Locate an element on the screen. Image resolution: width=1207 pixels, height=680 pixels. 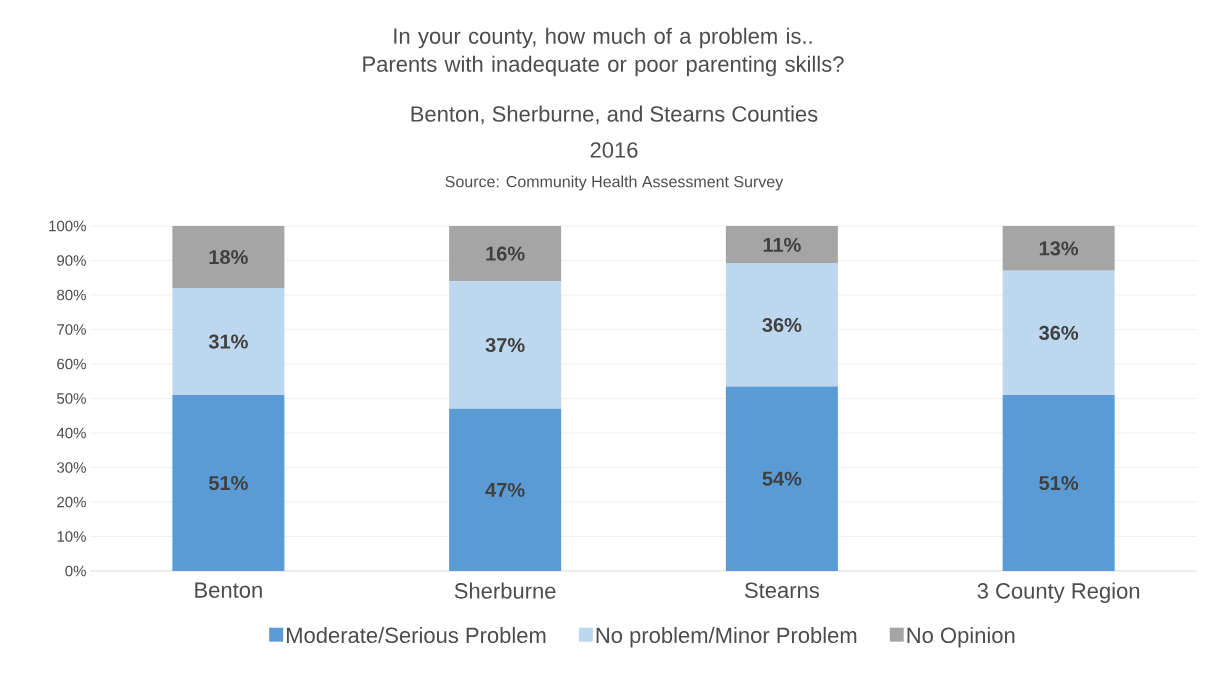
data-label: 37% is located at coordinates (505, 345).